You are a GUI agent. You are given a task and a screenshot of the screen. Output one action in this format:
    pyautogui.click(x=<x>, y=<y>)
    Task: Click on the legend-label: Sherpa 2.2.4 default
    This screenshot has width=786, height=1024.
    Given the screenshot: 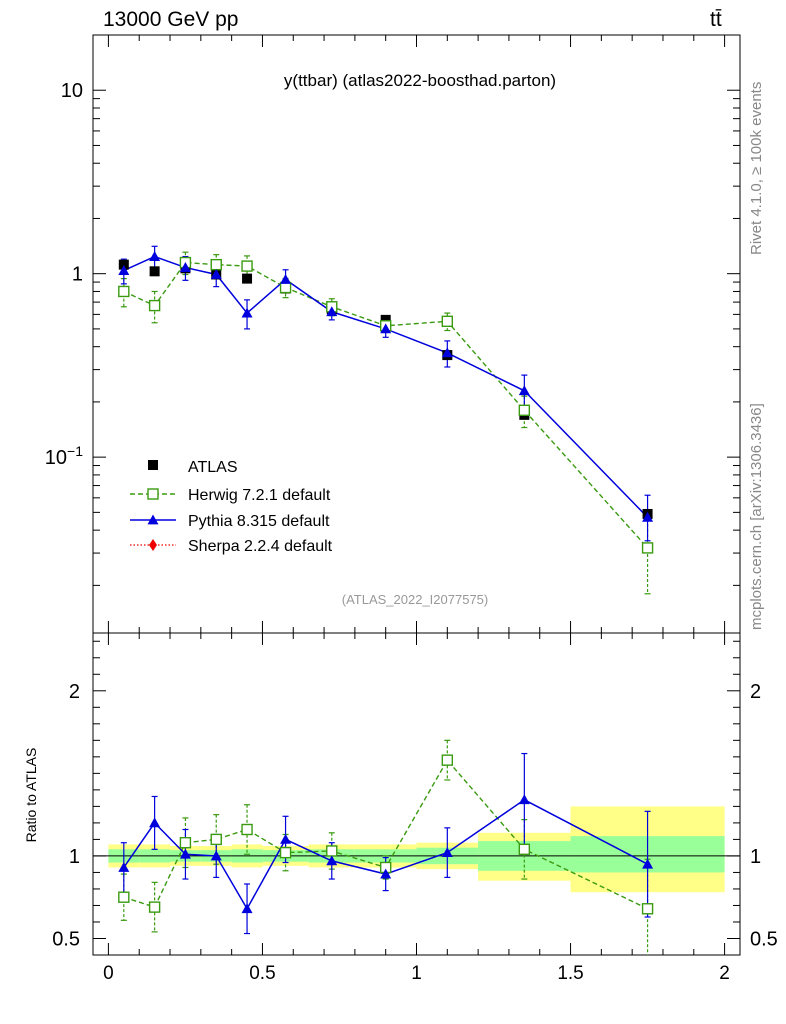 What is the action you would take?
    pyautogui.click(x=260, y=546)
    